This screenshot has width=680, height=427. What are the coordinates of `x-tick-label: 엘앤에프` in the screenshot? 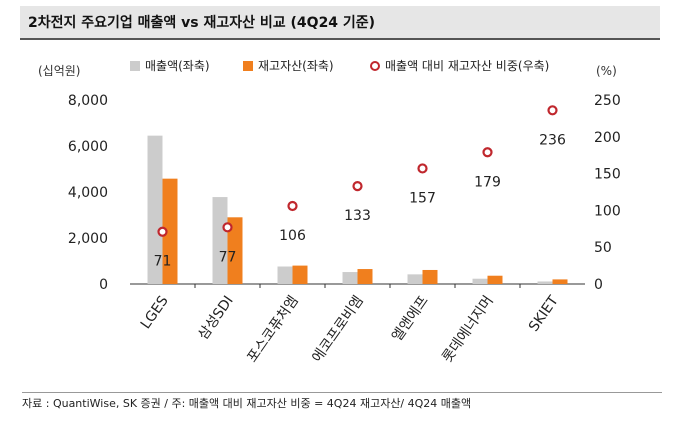 It's located at (410, 318).